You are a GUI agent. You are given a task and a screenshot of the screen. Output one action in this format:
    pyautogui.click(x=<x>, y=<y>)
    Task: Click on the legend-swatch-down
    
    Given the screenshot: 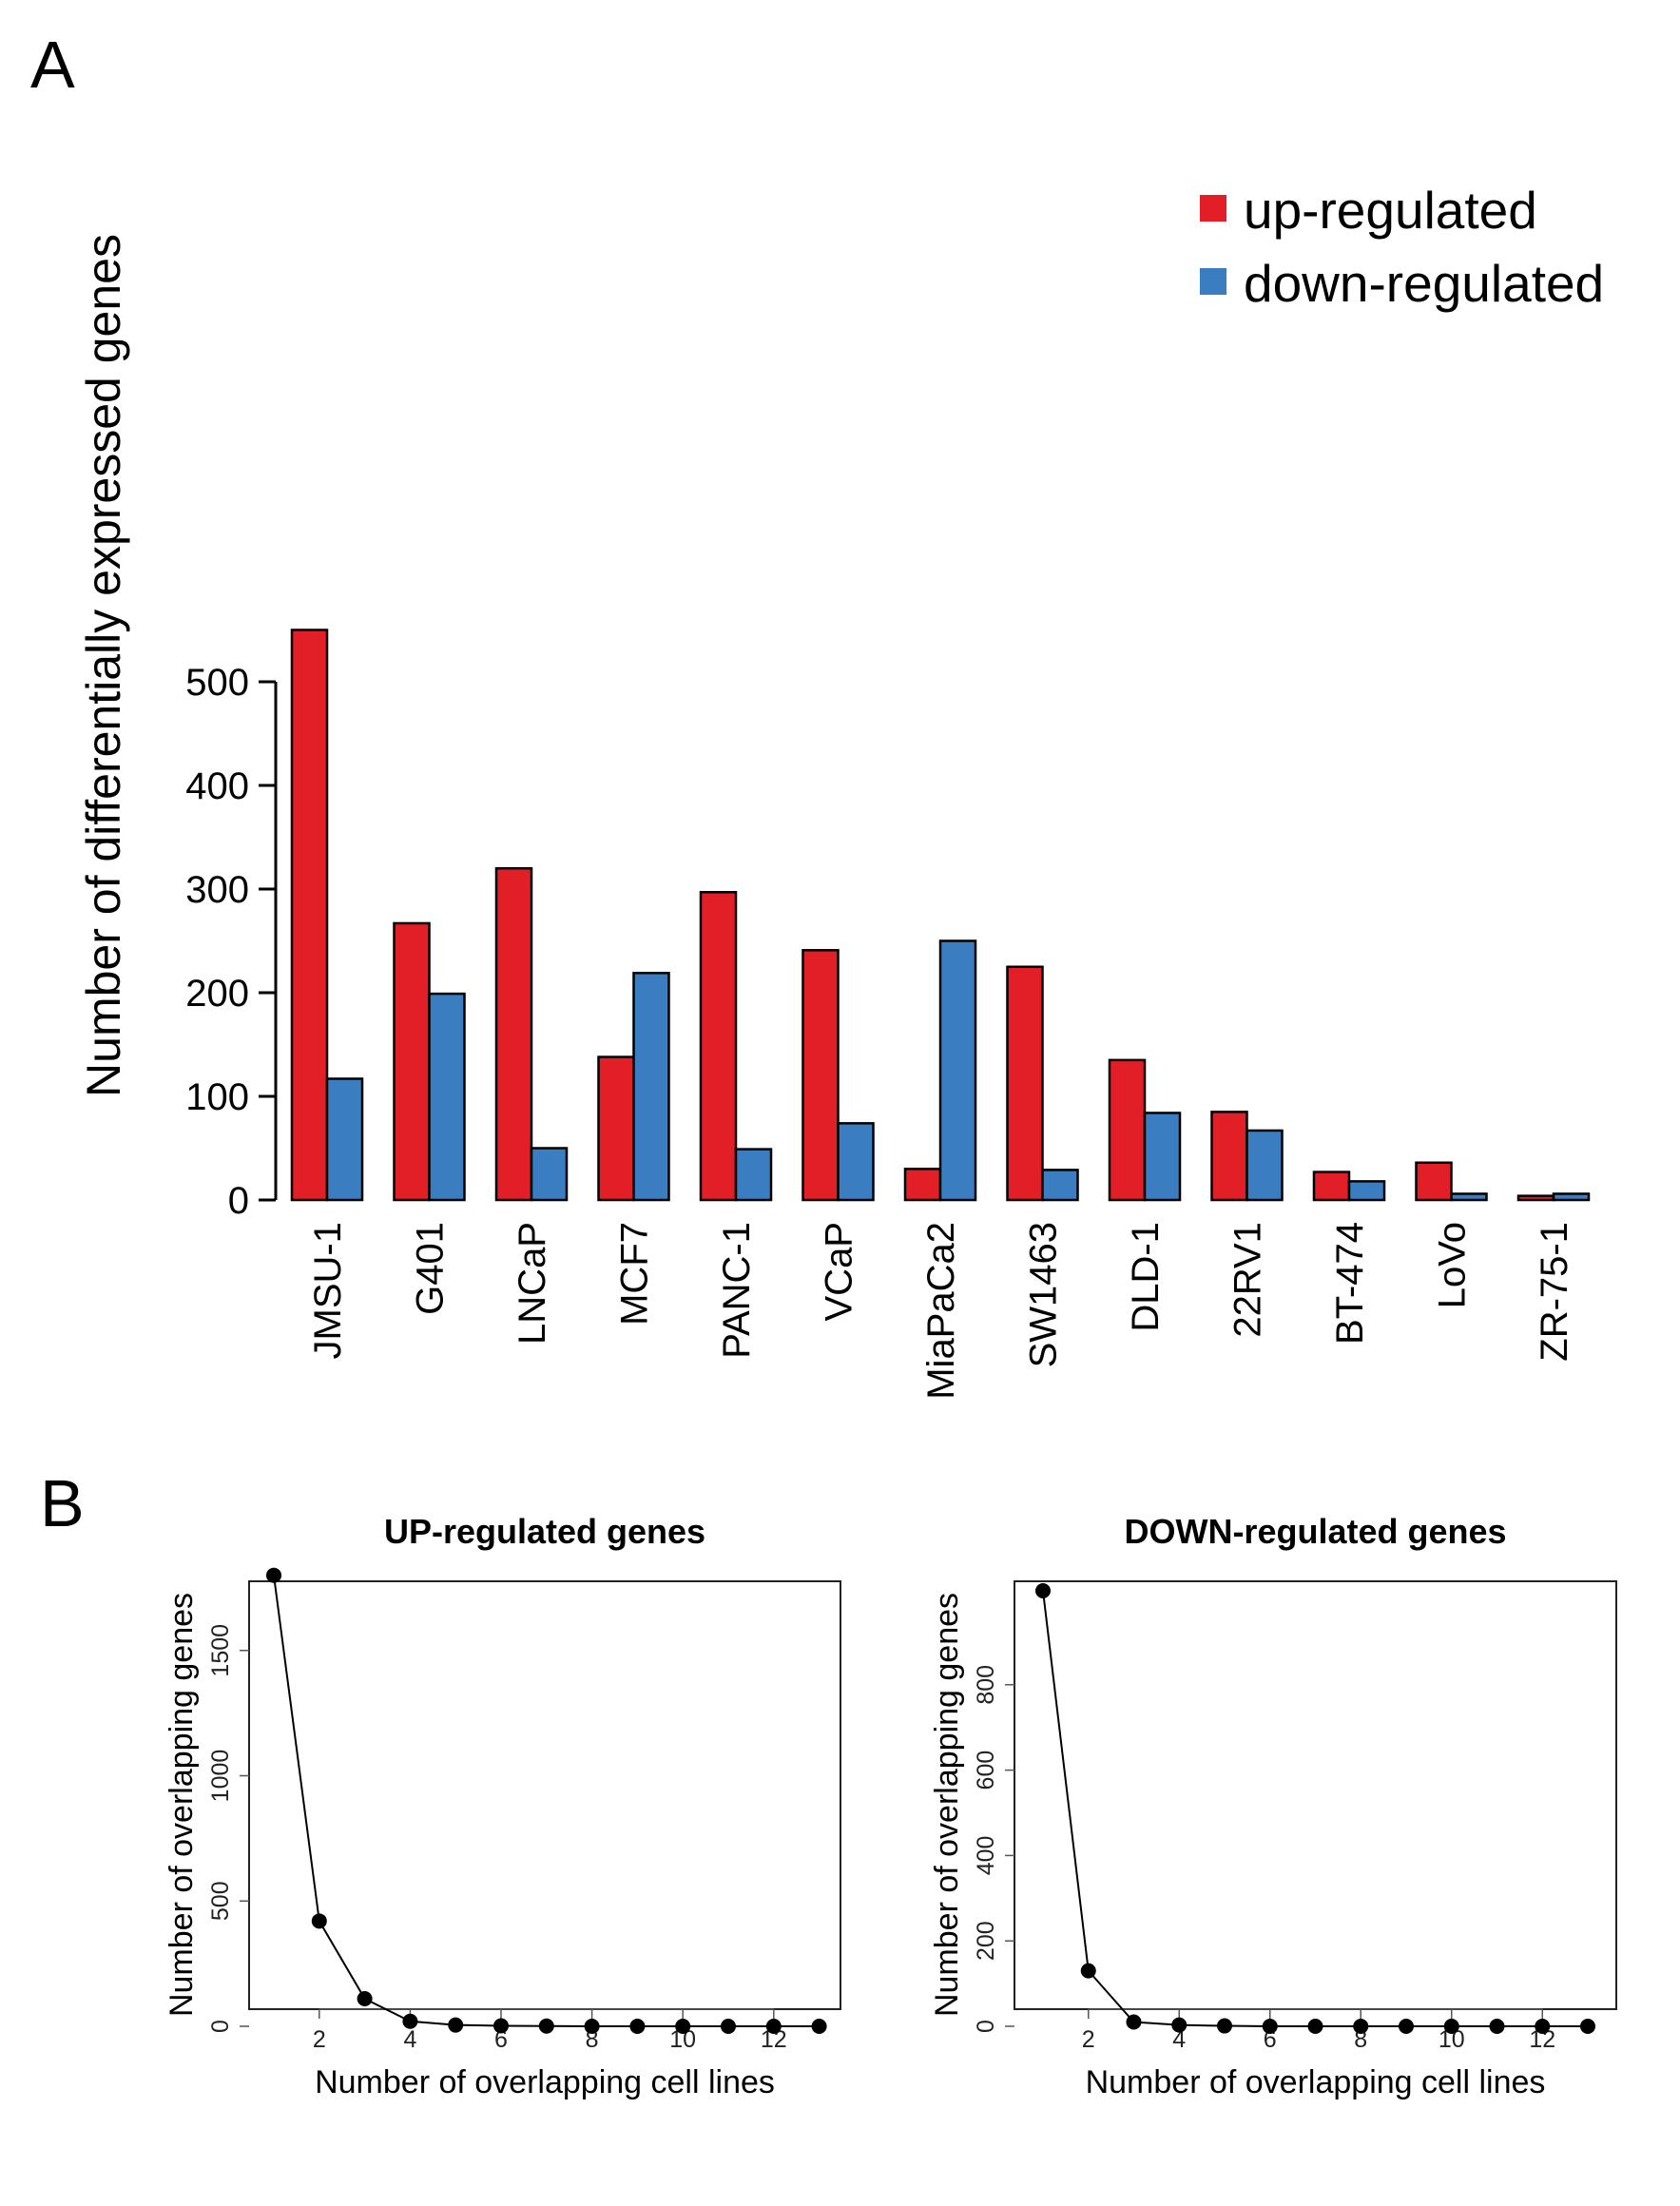 What is the action you would take?
    pyautogui.click(x=1213, y=281)
    